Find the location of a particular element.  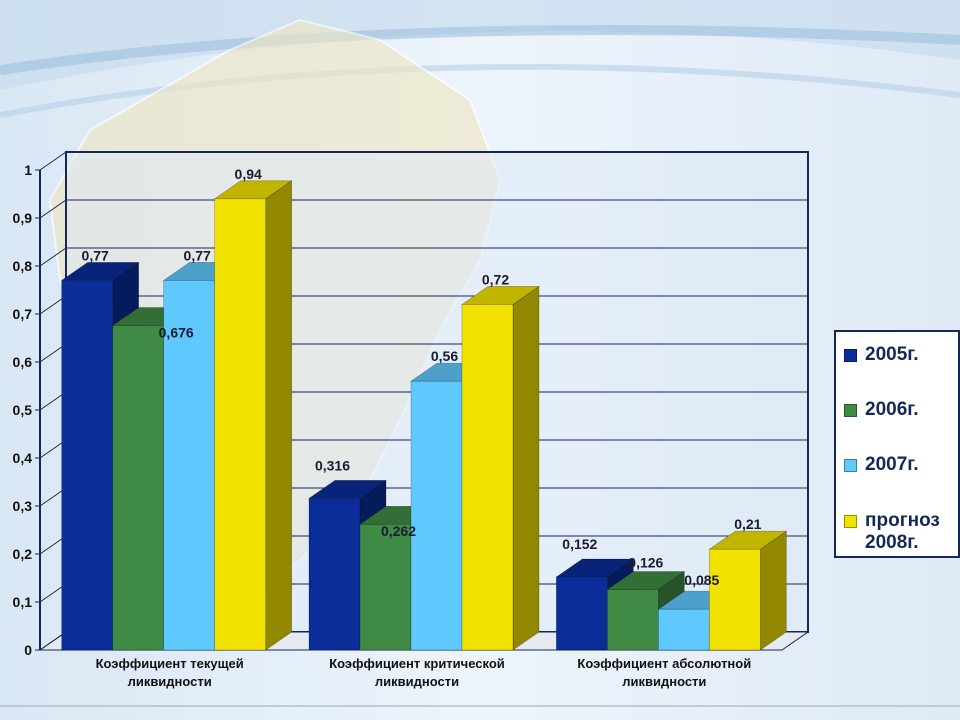

chart-legend: 2005г. 2006г. 2007г. прогноз 2008г. is located at coordinates (897, 444).